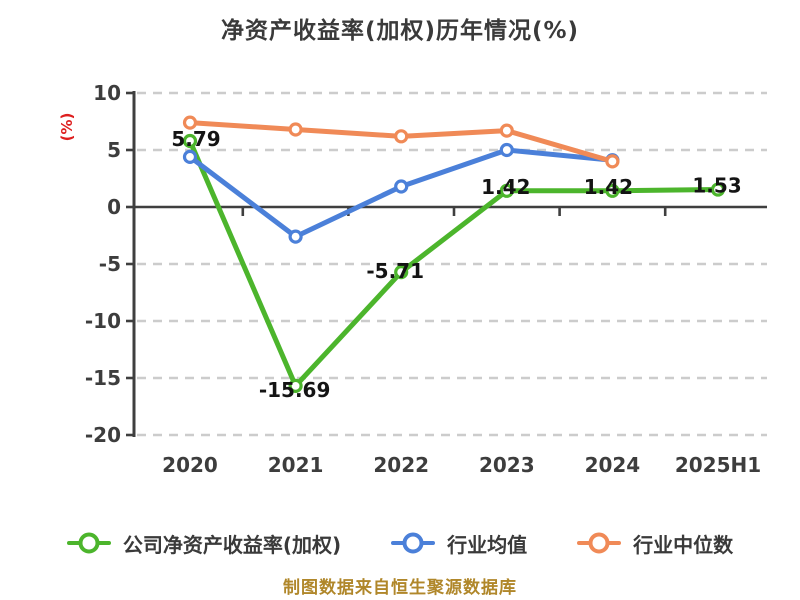 This screenshot has height=600, width=800. Describe the element at coordinates (400, 588) in the screenshot. I see `source-note: 制图数据来自恒生聚源数据库` at that location.